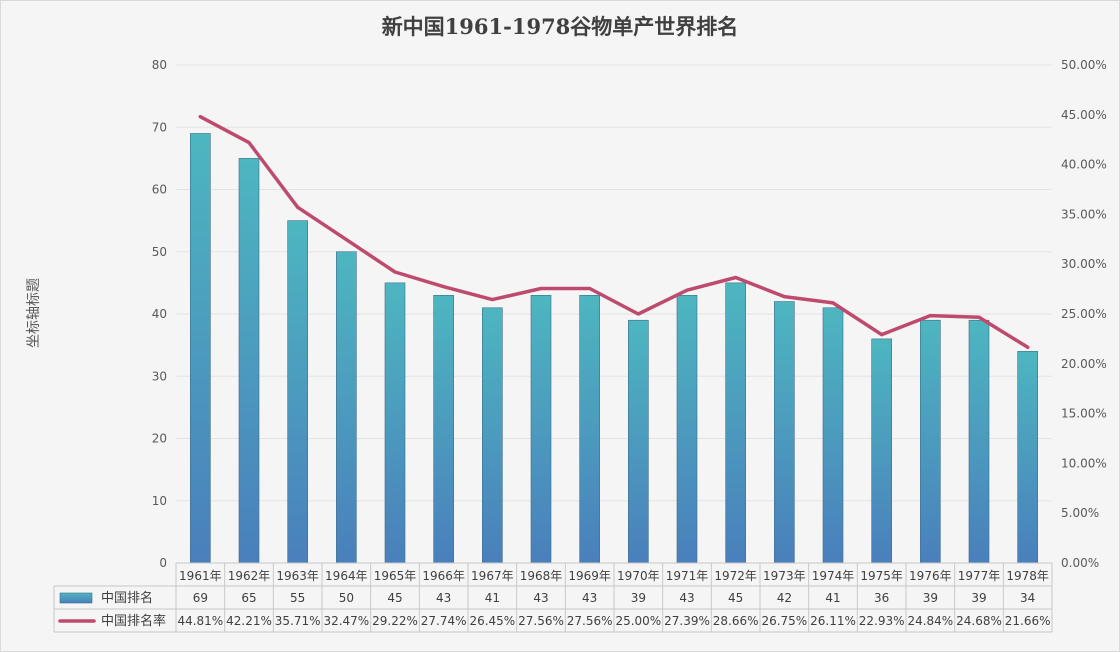  What do you see at coordinates (638, 621) in the screenshot?
I see `line-data-label: 25.00%` at bounding box center [638, 621].